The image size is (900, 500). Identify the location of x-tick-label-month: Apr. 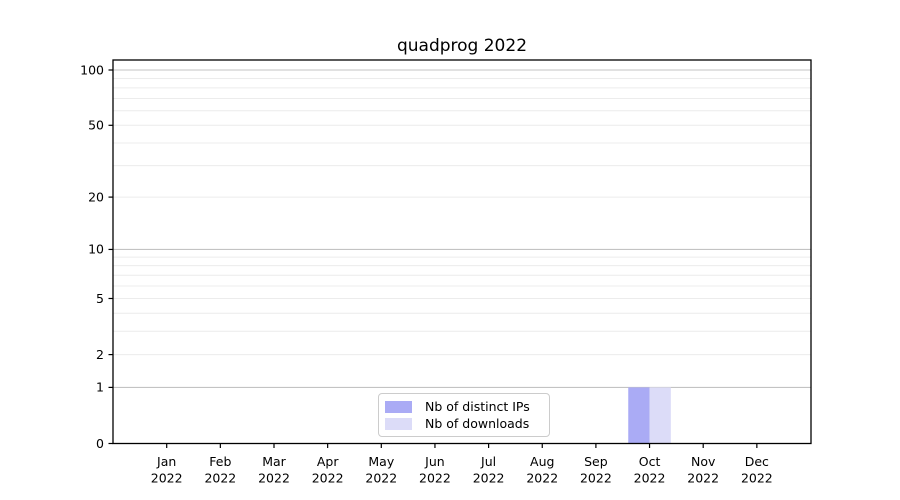
(328, 461).